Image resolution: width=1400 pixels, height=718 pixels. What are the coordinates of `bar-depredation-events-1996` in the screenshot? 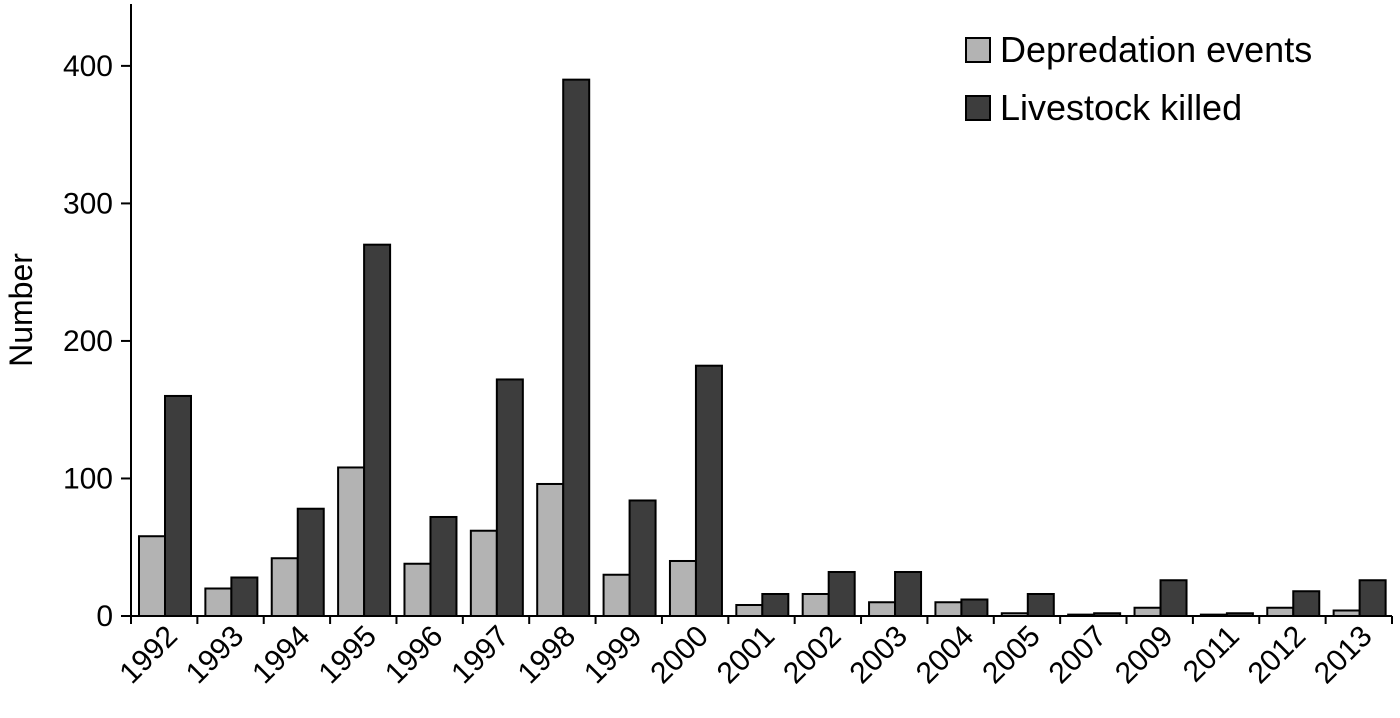 It's located at (417, 589).